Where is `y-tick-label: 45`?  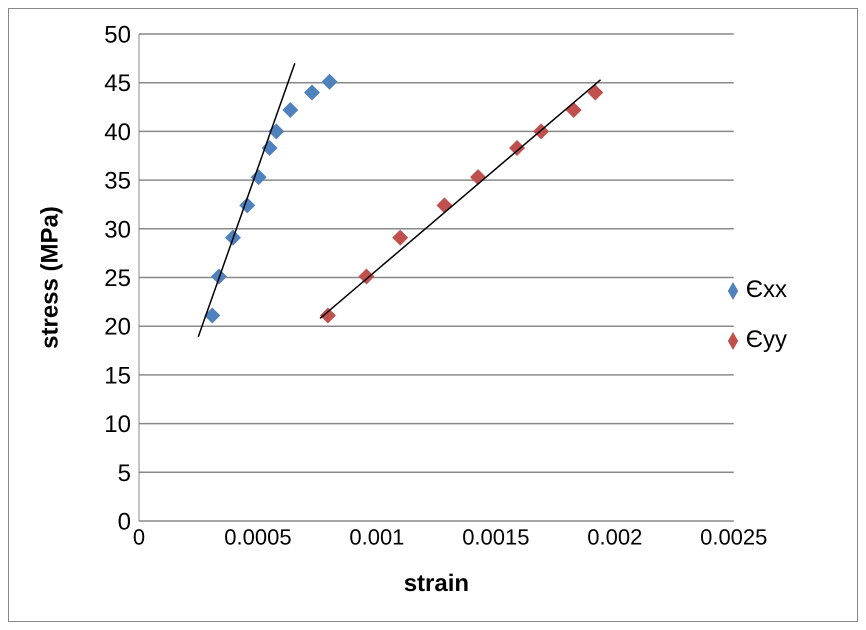
y-tick-label: 45 is located at coordinates (117, 84).